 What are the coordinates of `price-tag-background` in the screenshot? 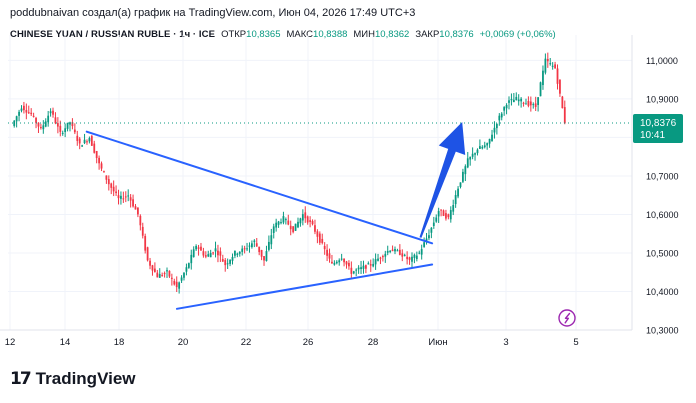 It's located at (658, 128).